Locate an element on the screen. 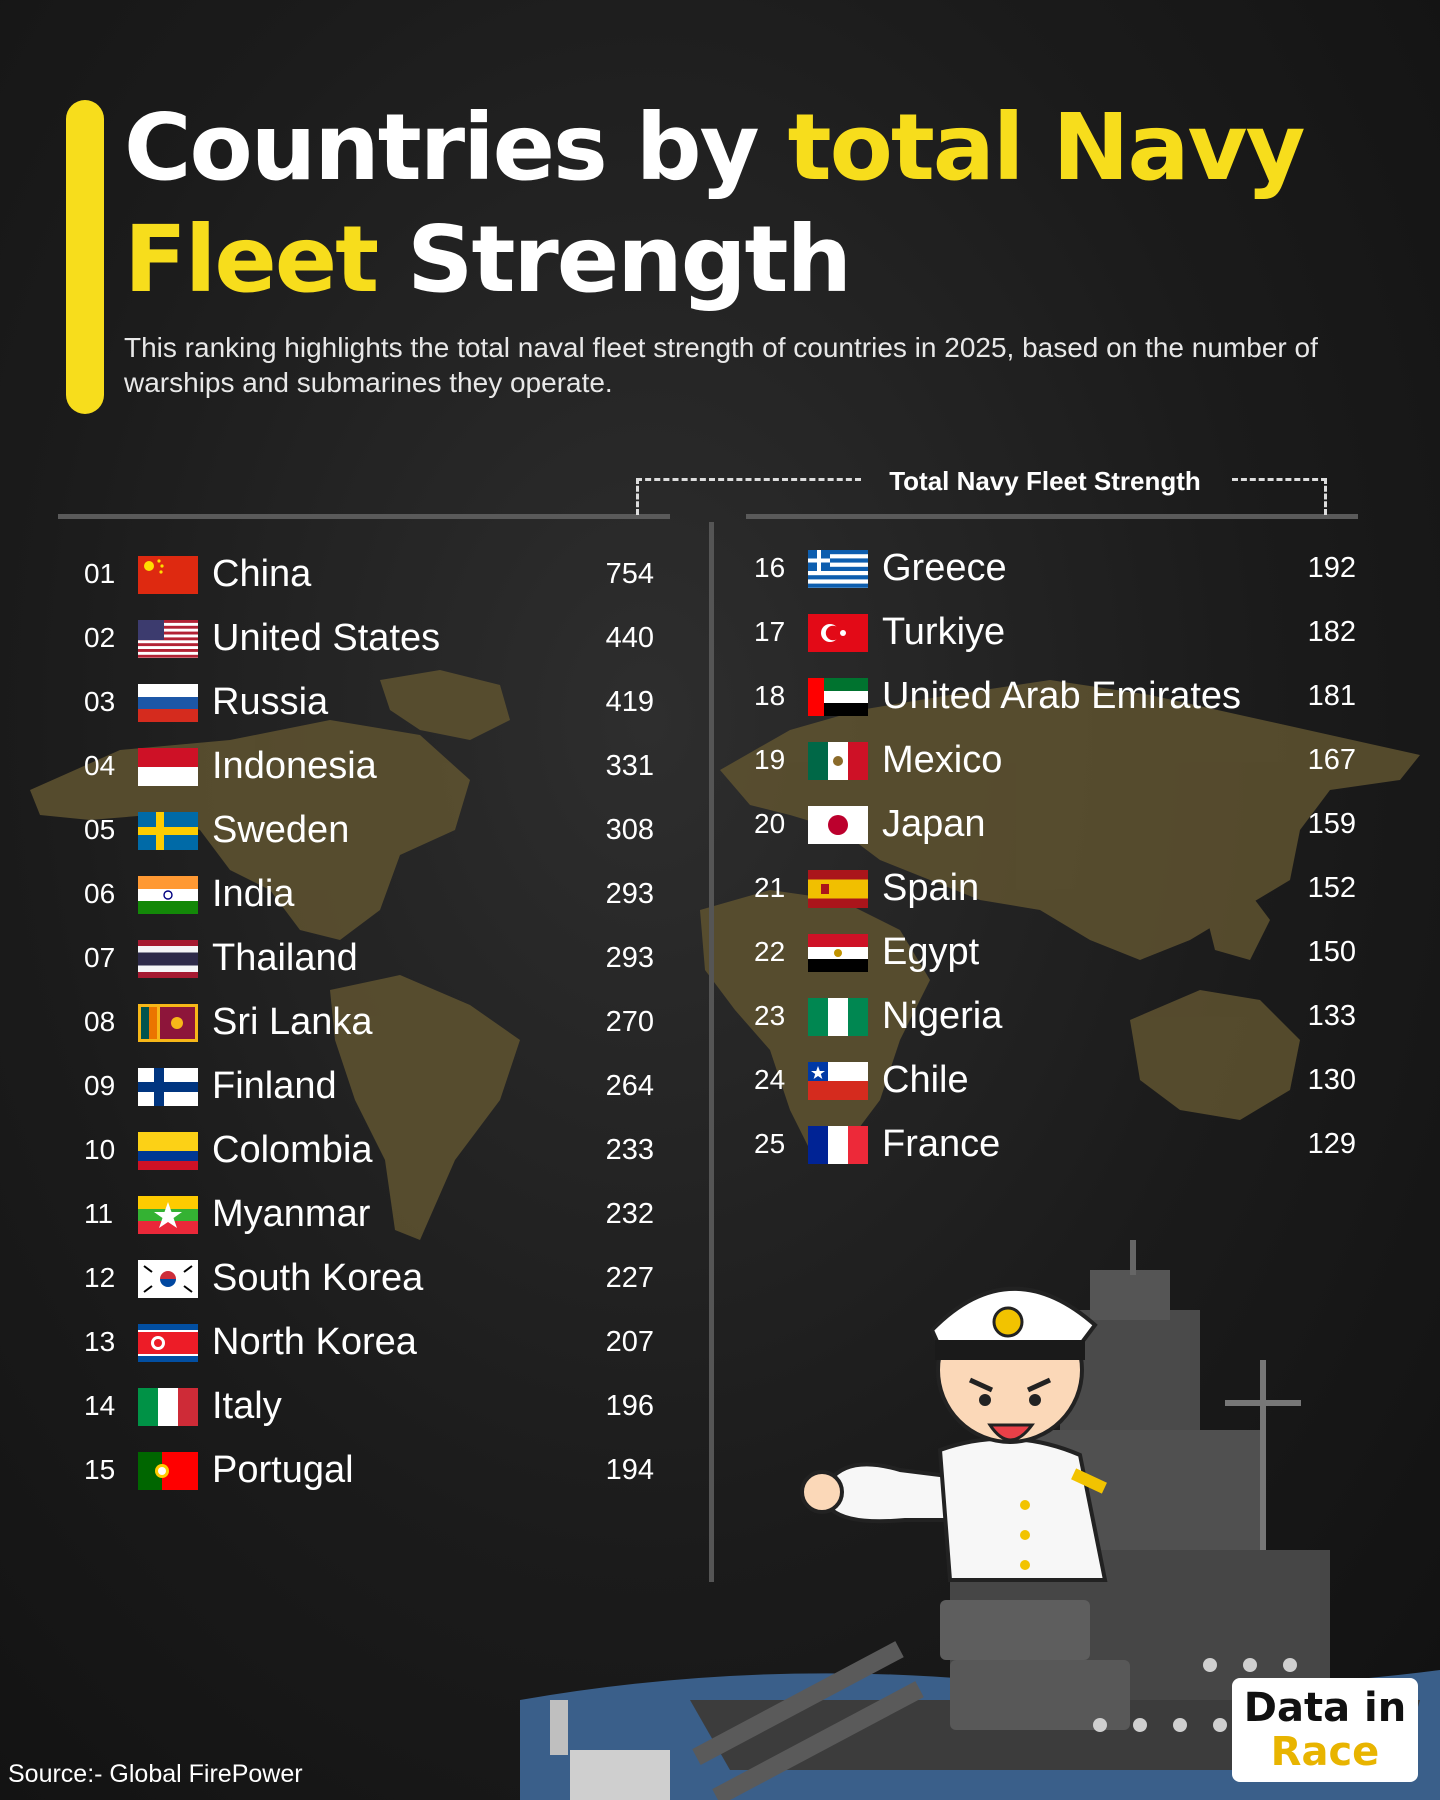 This screenshot has height=1800, width=1440. table-row: 11 Myanmar 232 is located at coordinates (369, 1214).